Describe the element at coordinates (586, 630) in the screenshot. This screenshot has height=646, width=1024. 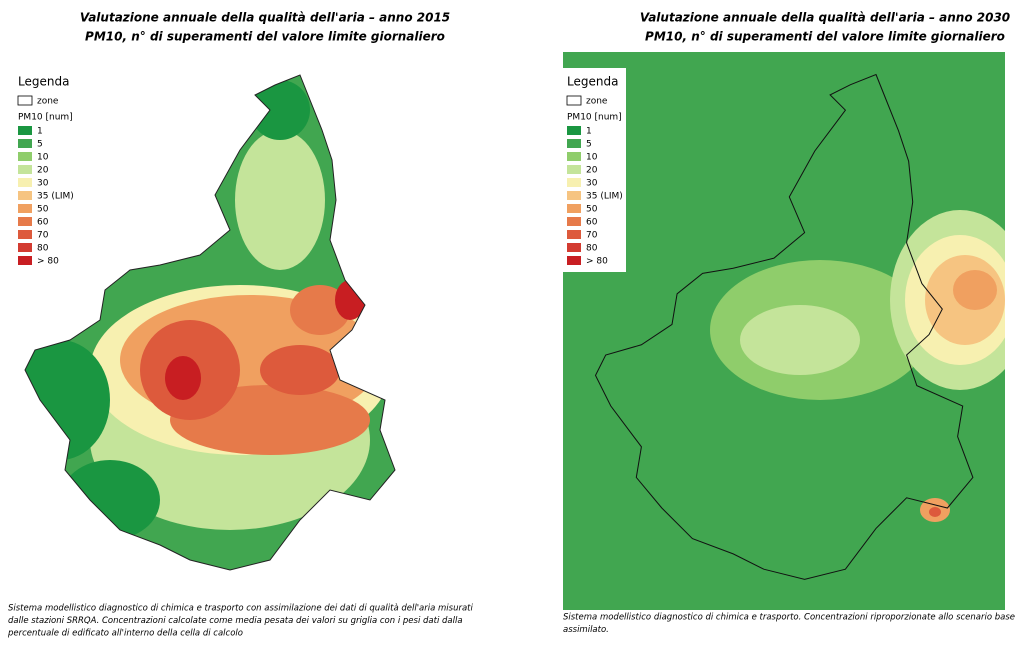
I see `caption: assimilato.` at that location.